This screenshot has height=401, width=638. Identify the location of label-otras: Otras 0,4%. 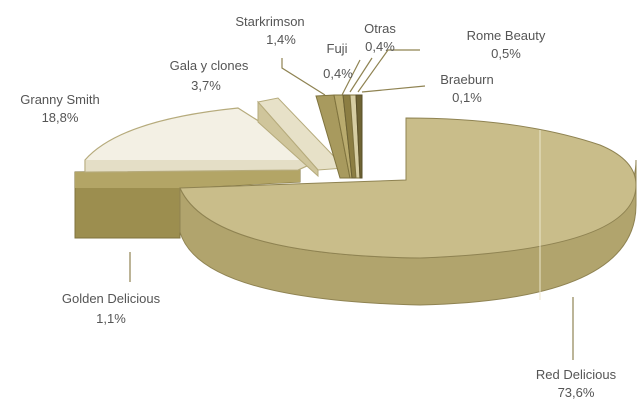
(380, 37).